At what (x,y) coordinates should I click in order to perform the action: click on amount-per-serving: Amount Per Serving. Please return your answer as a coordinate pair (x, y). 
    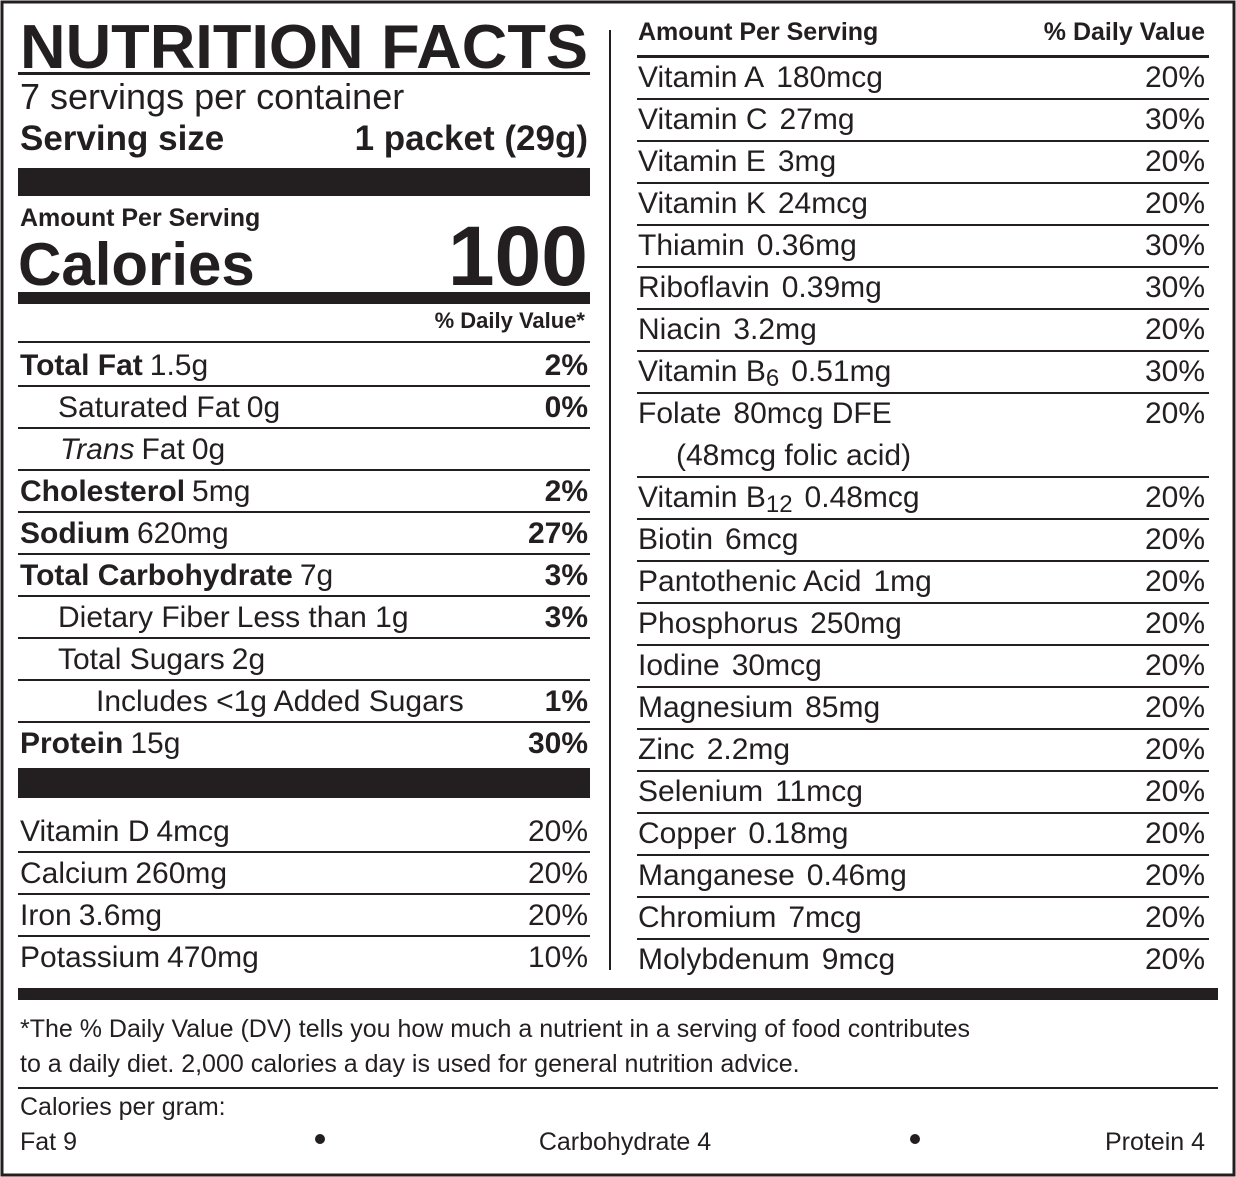
    Looking at the image, I should click on (140, 218).